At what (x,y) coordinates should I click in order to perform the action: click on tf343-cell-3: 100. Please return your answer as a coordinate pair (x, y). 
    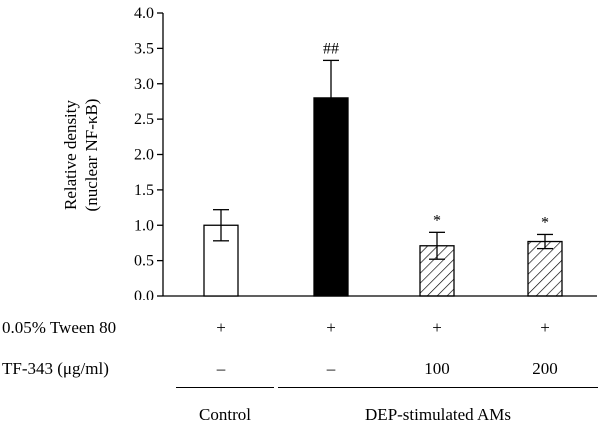
    Looking at the image, I should click on (437, 368).